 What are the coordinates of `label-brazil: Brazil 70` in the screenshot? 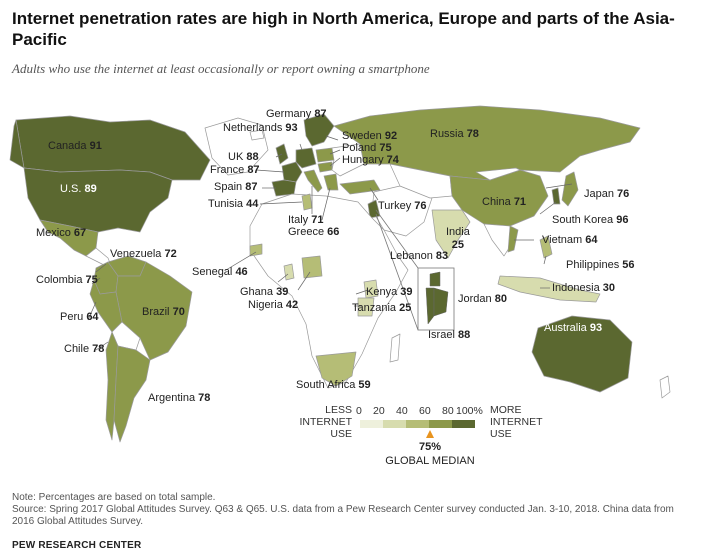 It's located at (163, 312).